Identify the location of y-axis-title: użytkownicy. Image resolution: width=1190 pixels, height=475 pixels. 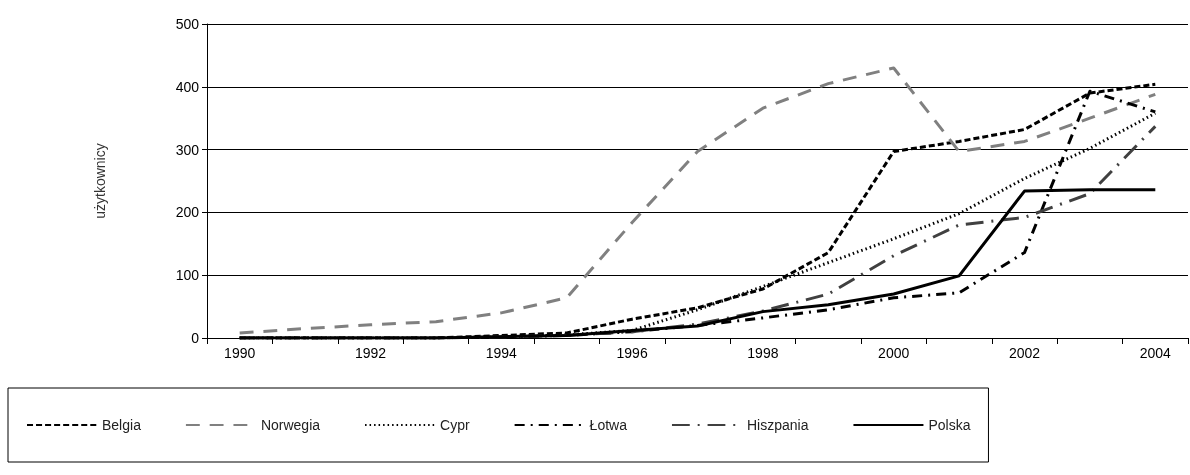
(100, 181).